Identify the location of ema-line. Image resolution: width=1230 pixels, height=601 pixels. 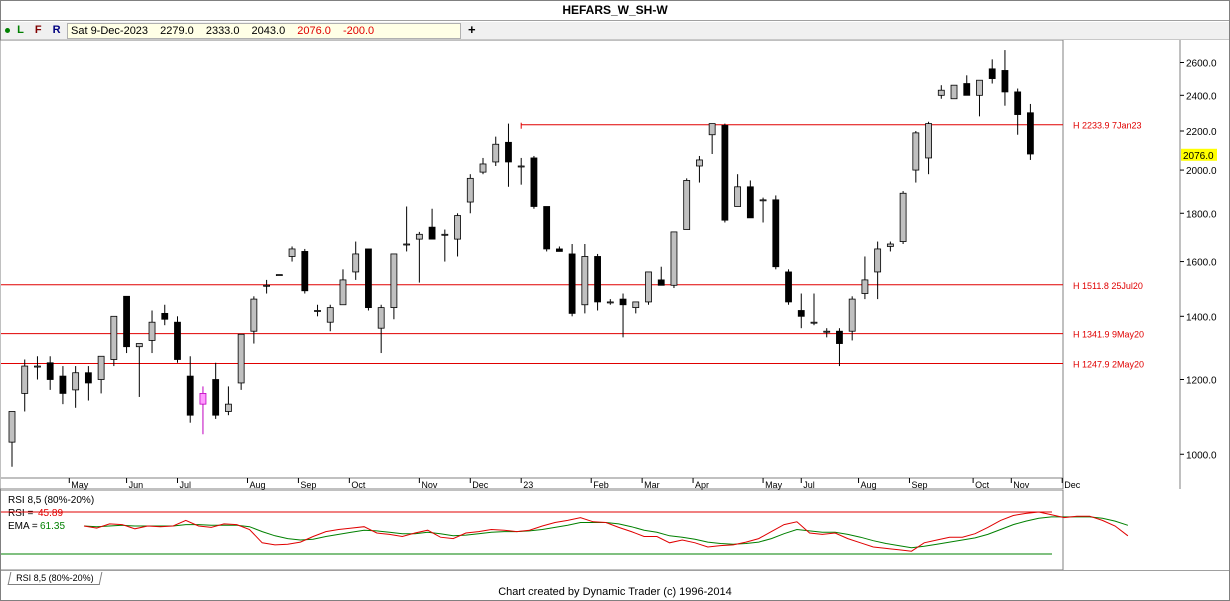
(606, 532).